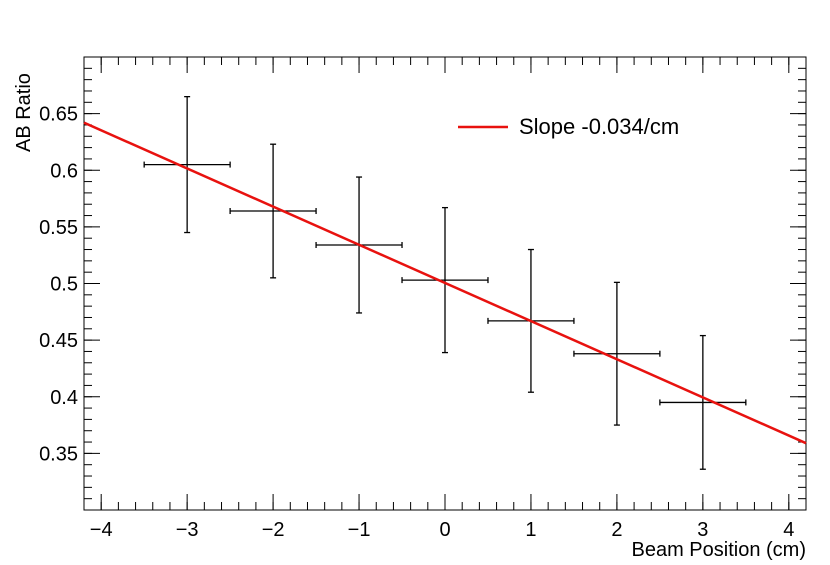  I want to click on x-tick-label: 4, so click(788, 530).